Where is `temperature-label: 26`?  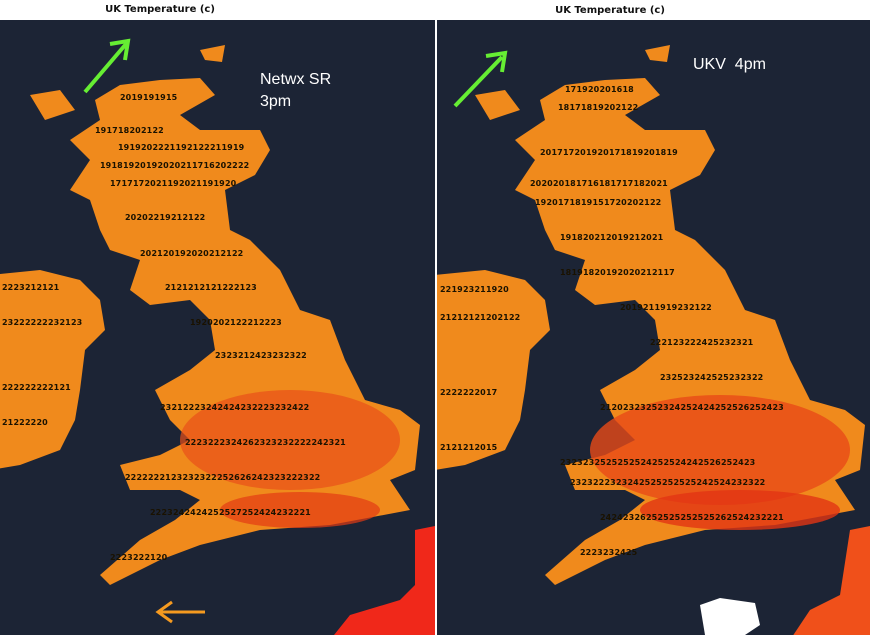 temperature-label: 26 is located at coordinates (249, 442).